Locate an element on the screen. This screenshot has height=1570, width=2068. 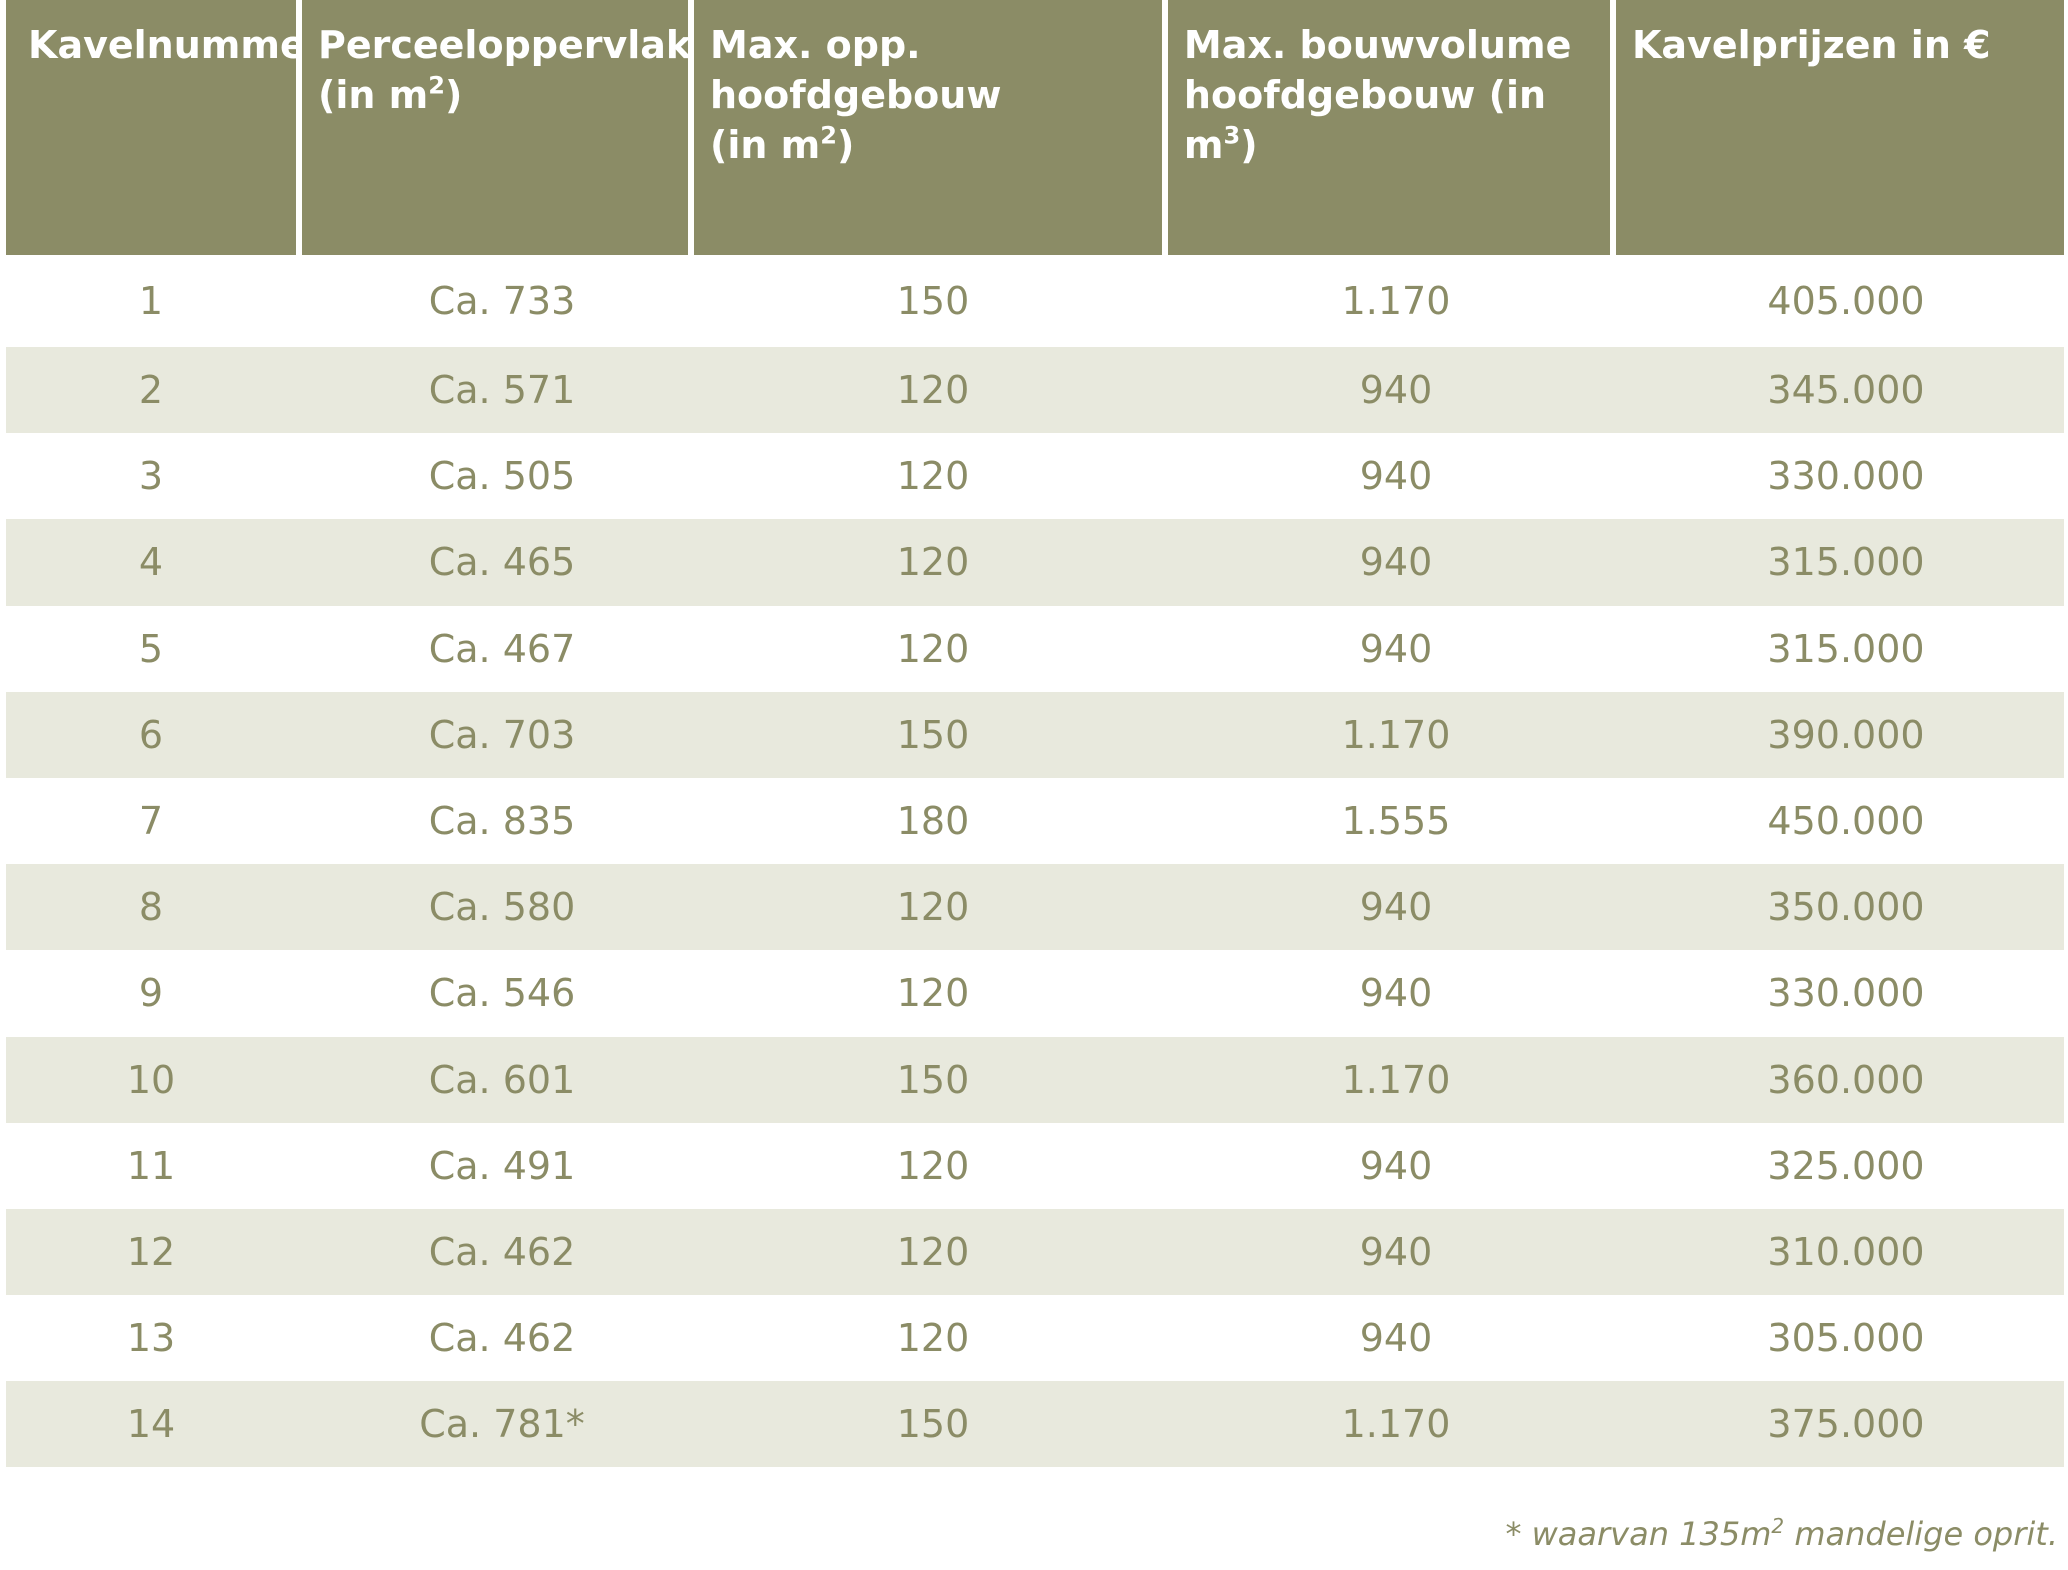
footnote-sup: 2 is located at coordinates (1778, 1526).